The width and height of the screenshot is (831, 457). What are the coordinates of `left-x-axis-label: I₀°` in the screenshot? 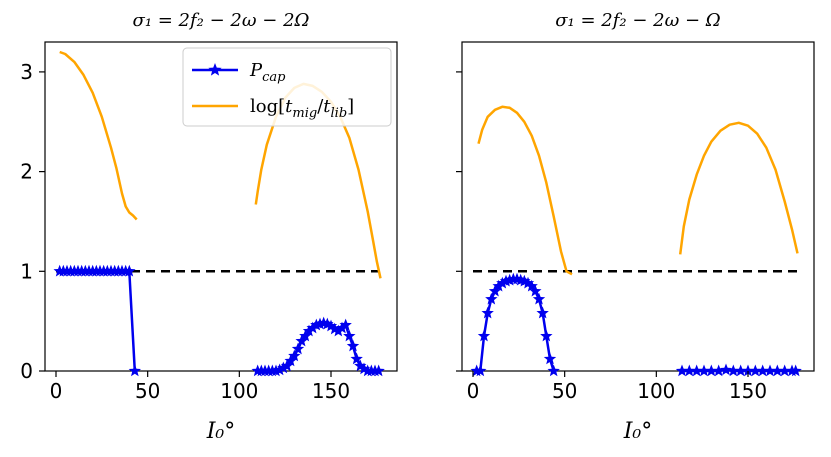 It's located at (221, 431).